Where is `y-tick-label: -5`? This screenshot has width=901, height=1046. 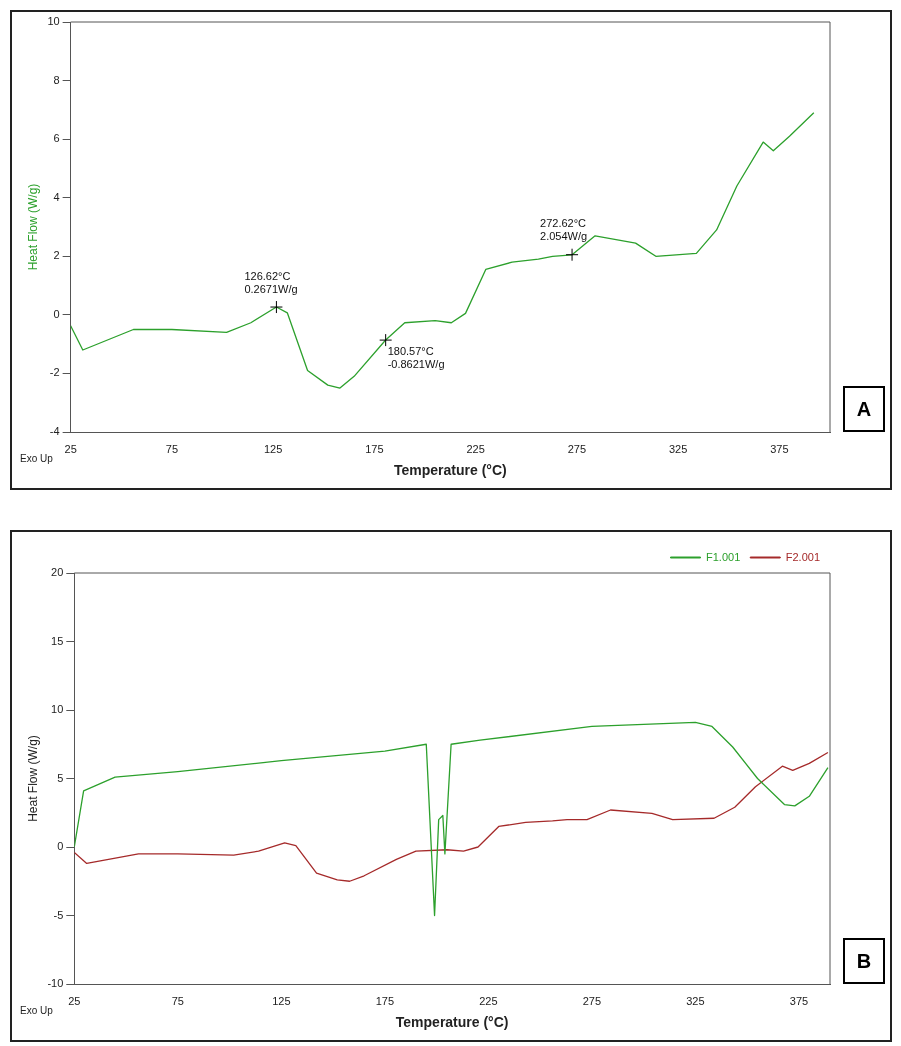 y-tick-label: -5 is located at coordinates (58, 914).